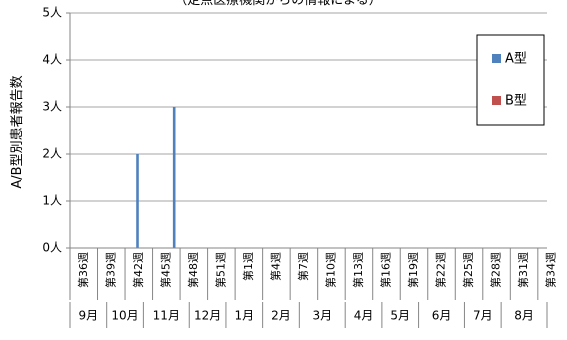 Image resolution: width=567 pixels, height=340 pixels. Describe the element at coordinates (52, 248) in the screenshot. I see `y-tick-label: 0人` at that location.